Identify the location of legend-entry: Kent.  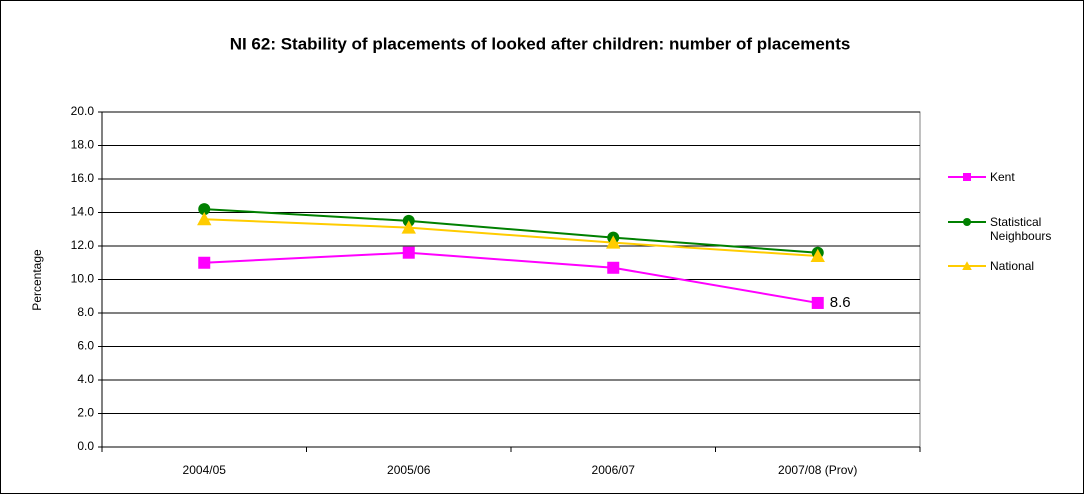
(1002, 177).